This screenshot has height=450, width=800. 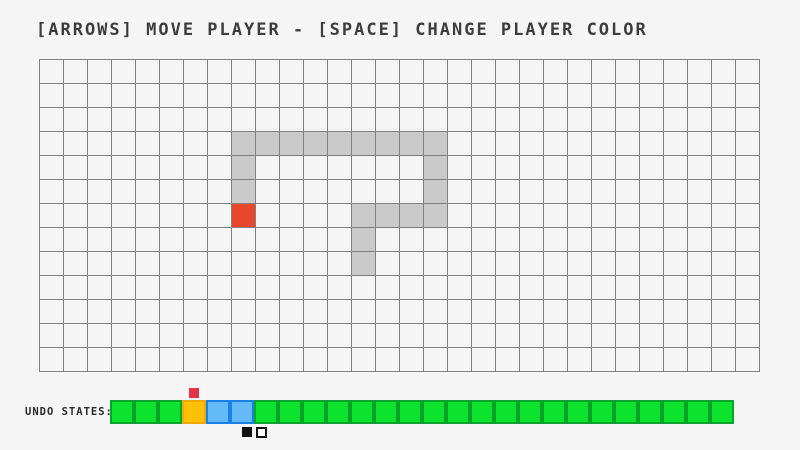 What do you see at coordinates (247, 432) in the screenshot?
I see `color-swatch-black` at bounding box center [247, 432].